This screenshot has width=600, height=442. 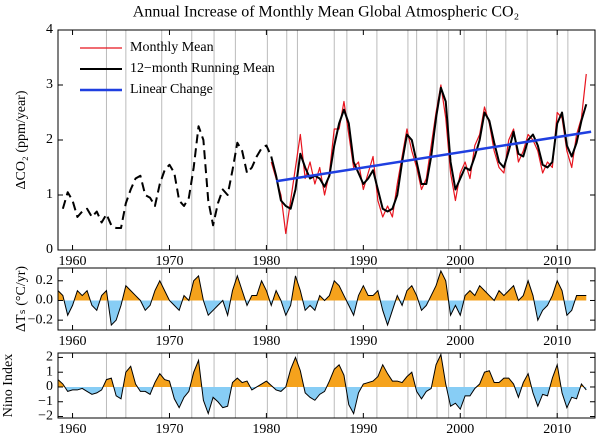 What do you see at coordinates (21, 299) in the screenshot?
I see `y-axis-label: ΔTₛ (°C/yr)` at bounding box center [21, 299].